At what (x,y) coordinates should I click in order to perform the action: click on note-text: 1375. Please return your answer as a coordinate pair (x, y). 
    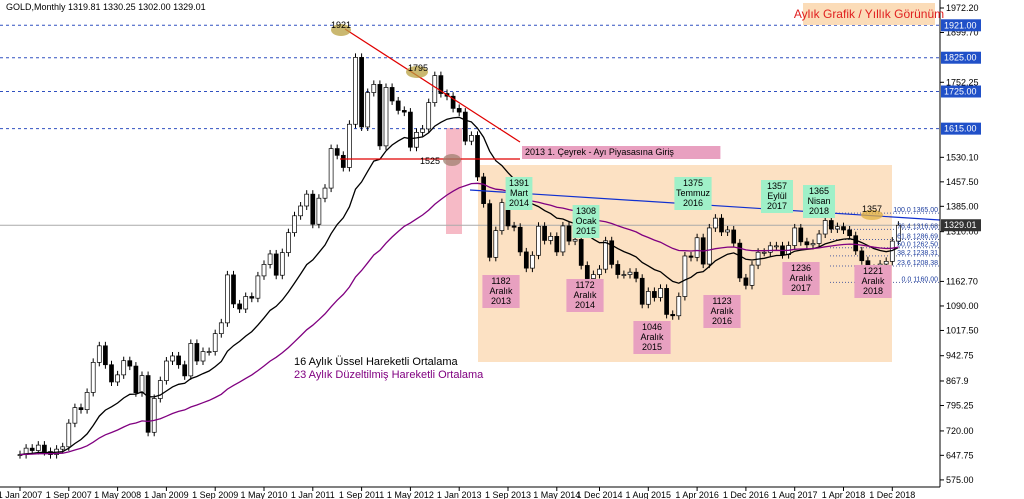
    Looking at the image, I should click on (693, 183).